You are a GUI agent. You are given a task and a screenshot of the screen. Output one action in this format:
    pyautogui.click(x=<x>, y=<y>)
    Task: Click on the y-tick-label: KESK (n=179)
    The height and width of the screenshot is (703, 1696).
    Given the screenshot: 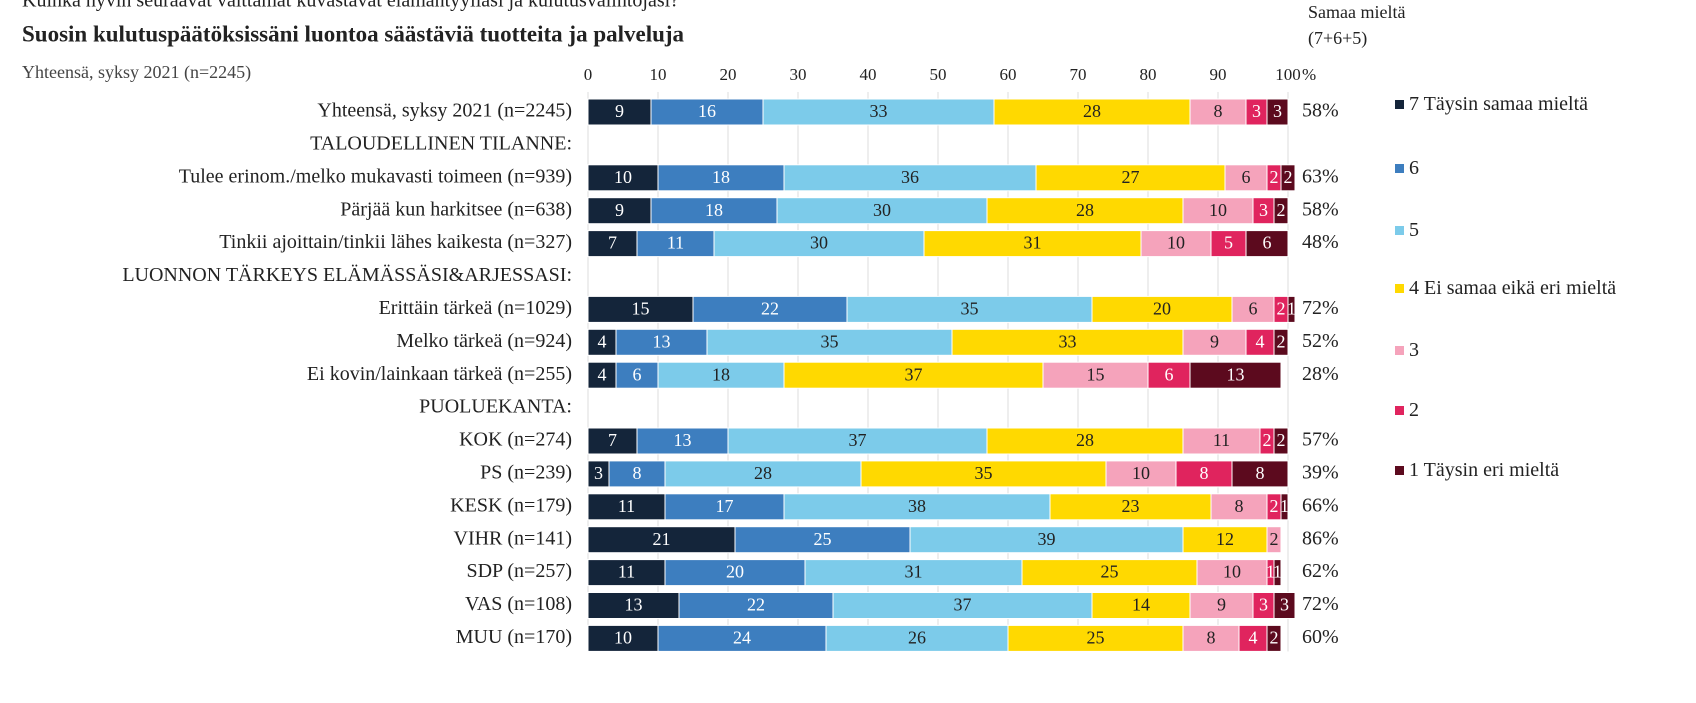 What is the action you would take?
    pyautogui.click(x=511, y=505)
    